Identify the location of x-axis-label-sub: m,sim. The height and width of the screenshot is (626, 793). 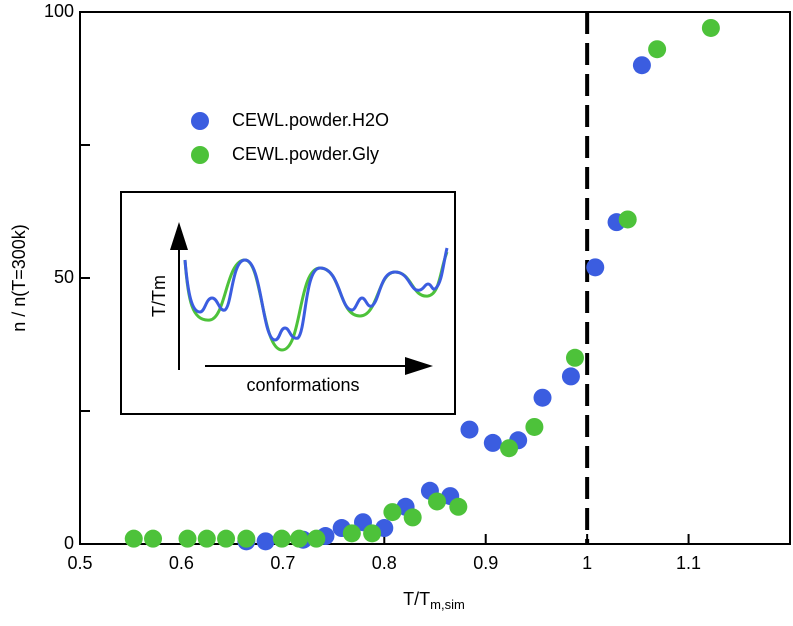
(447, 604).